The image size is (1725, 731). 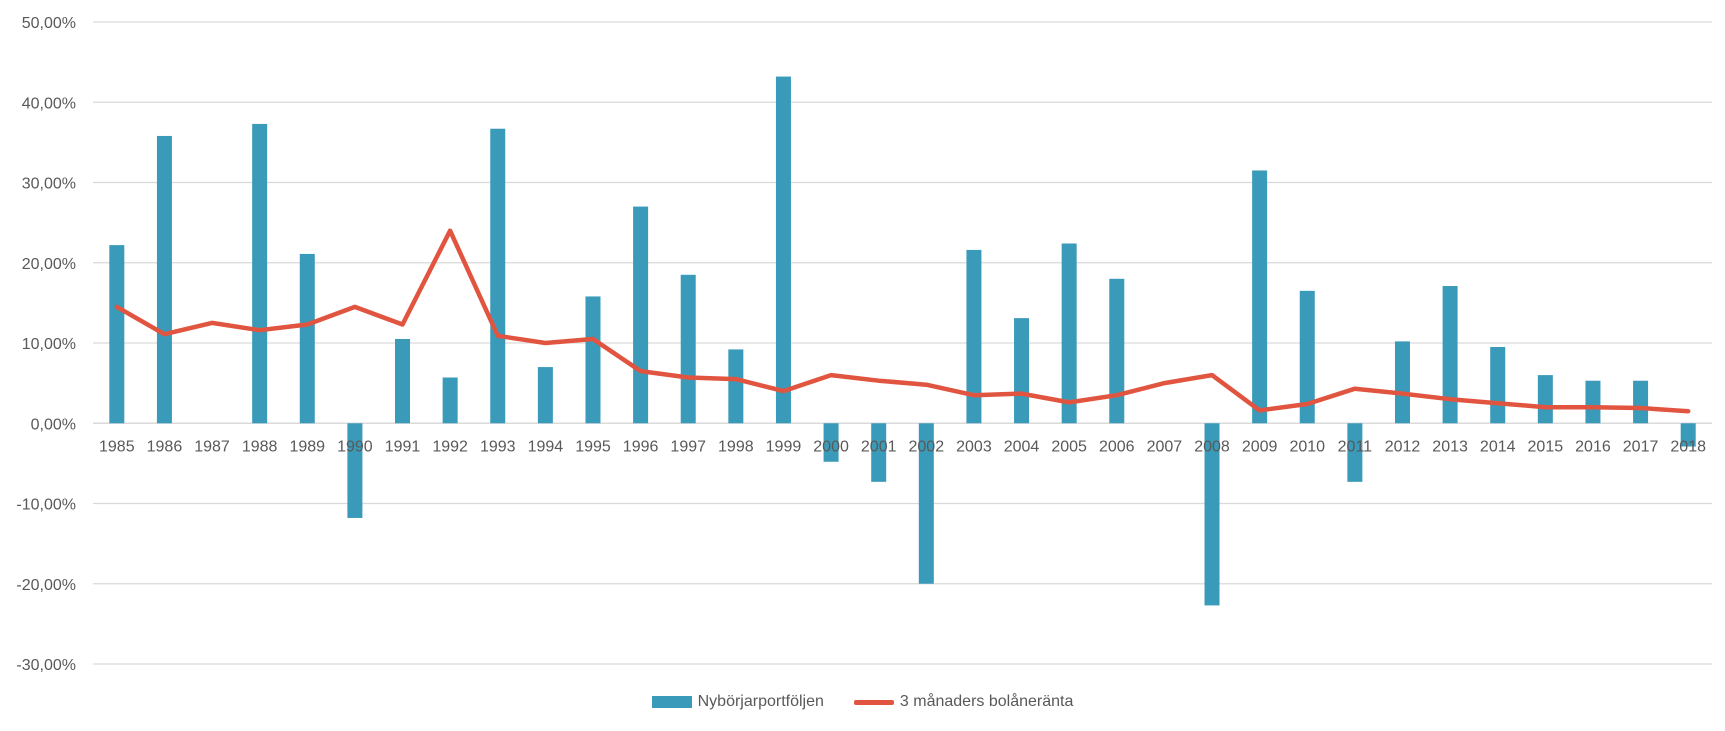 I want to click on legend-bar-swatch, so click(x=671, y=702).